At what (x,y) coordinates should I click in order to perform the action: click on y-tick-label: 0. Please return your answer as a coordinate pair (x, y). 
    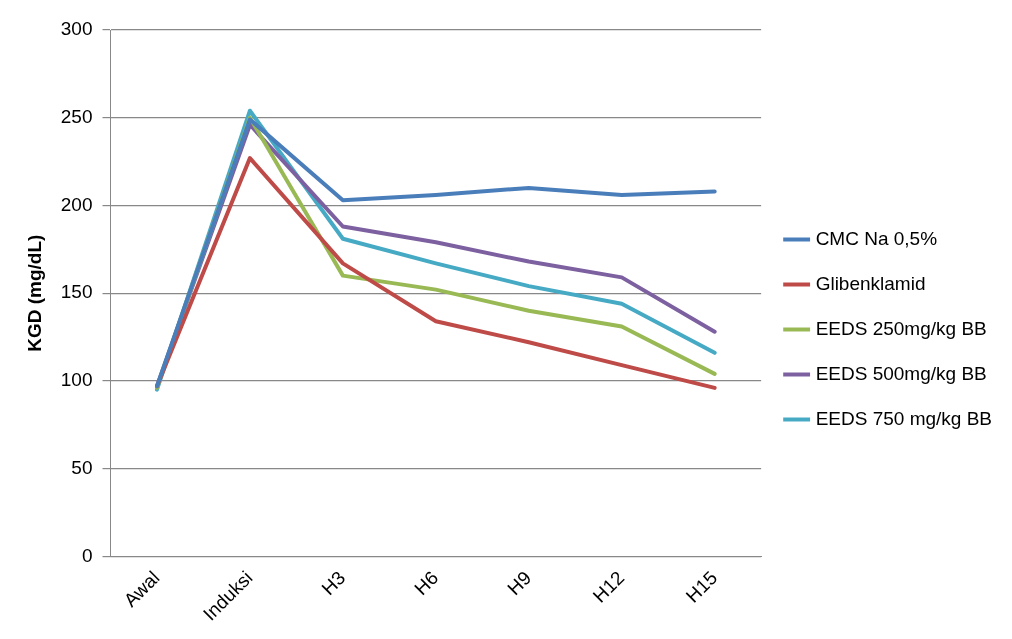
    Looking at the image, I should click on (87, 555).